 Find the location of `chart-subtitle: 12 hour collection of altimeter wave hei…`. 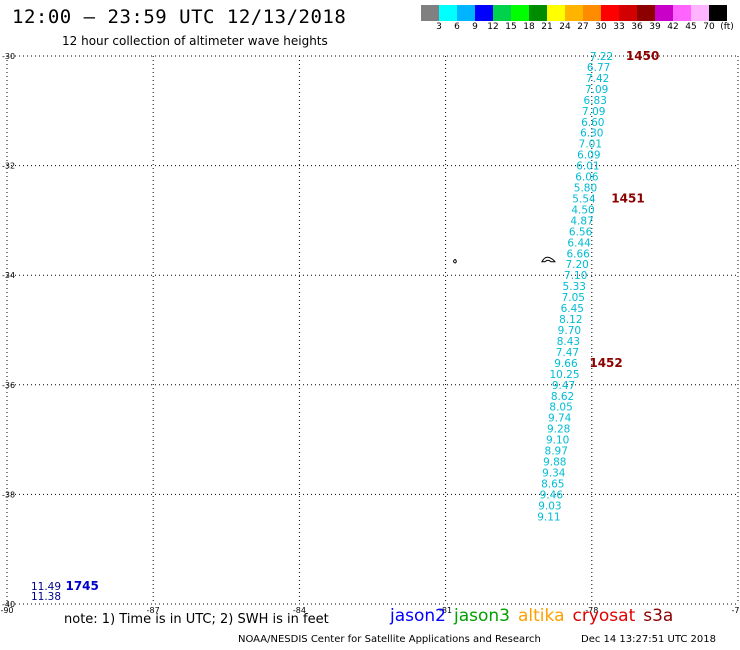

chart-subtitle: 12 hour collection of altimeter wave hei… is located at coordinates (195, 41).